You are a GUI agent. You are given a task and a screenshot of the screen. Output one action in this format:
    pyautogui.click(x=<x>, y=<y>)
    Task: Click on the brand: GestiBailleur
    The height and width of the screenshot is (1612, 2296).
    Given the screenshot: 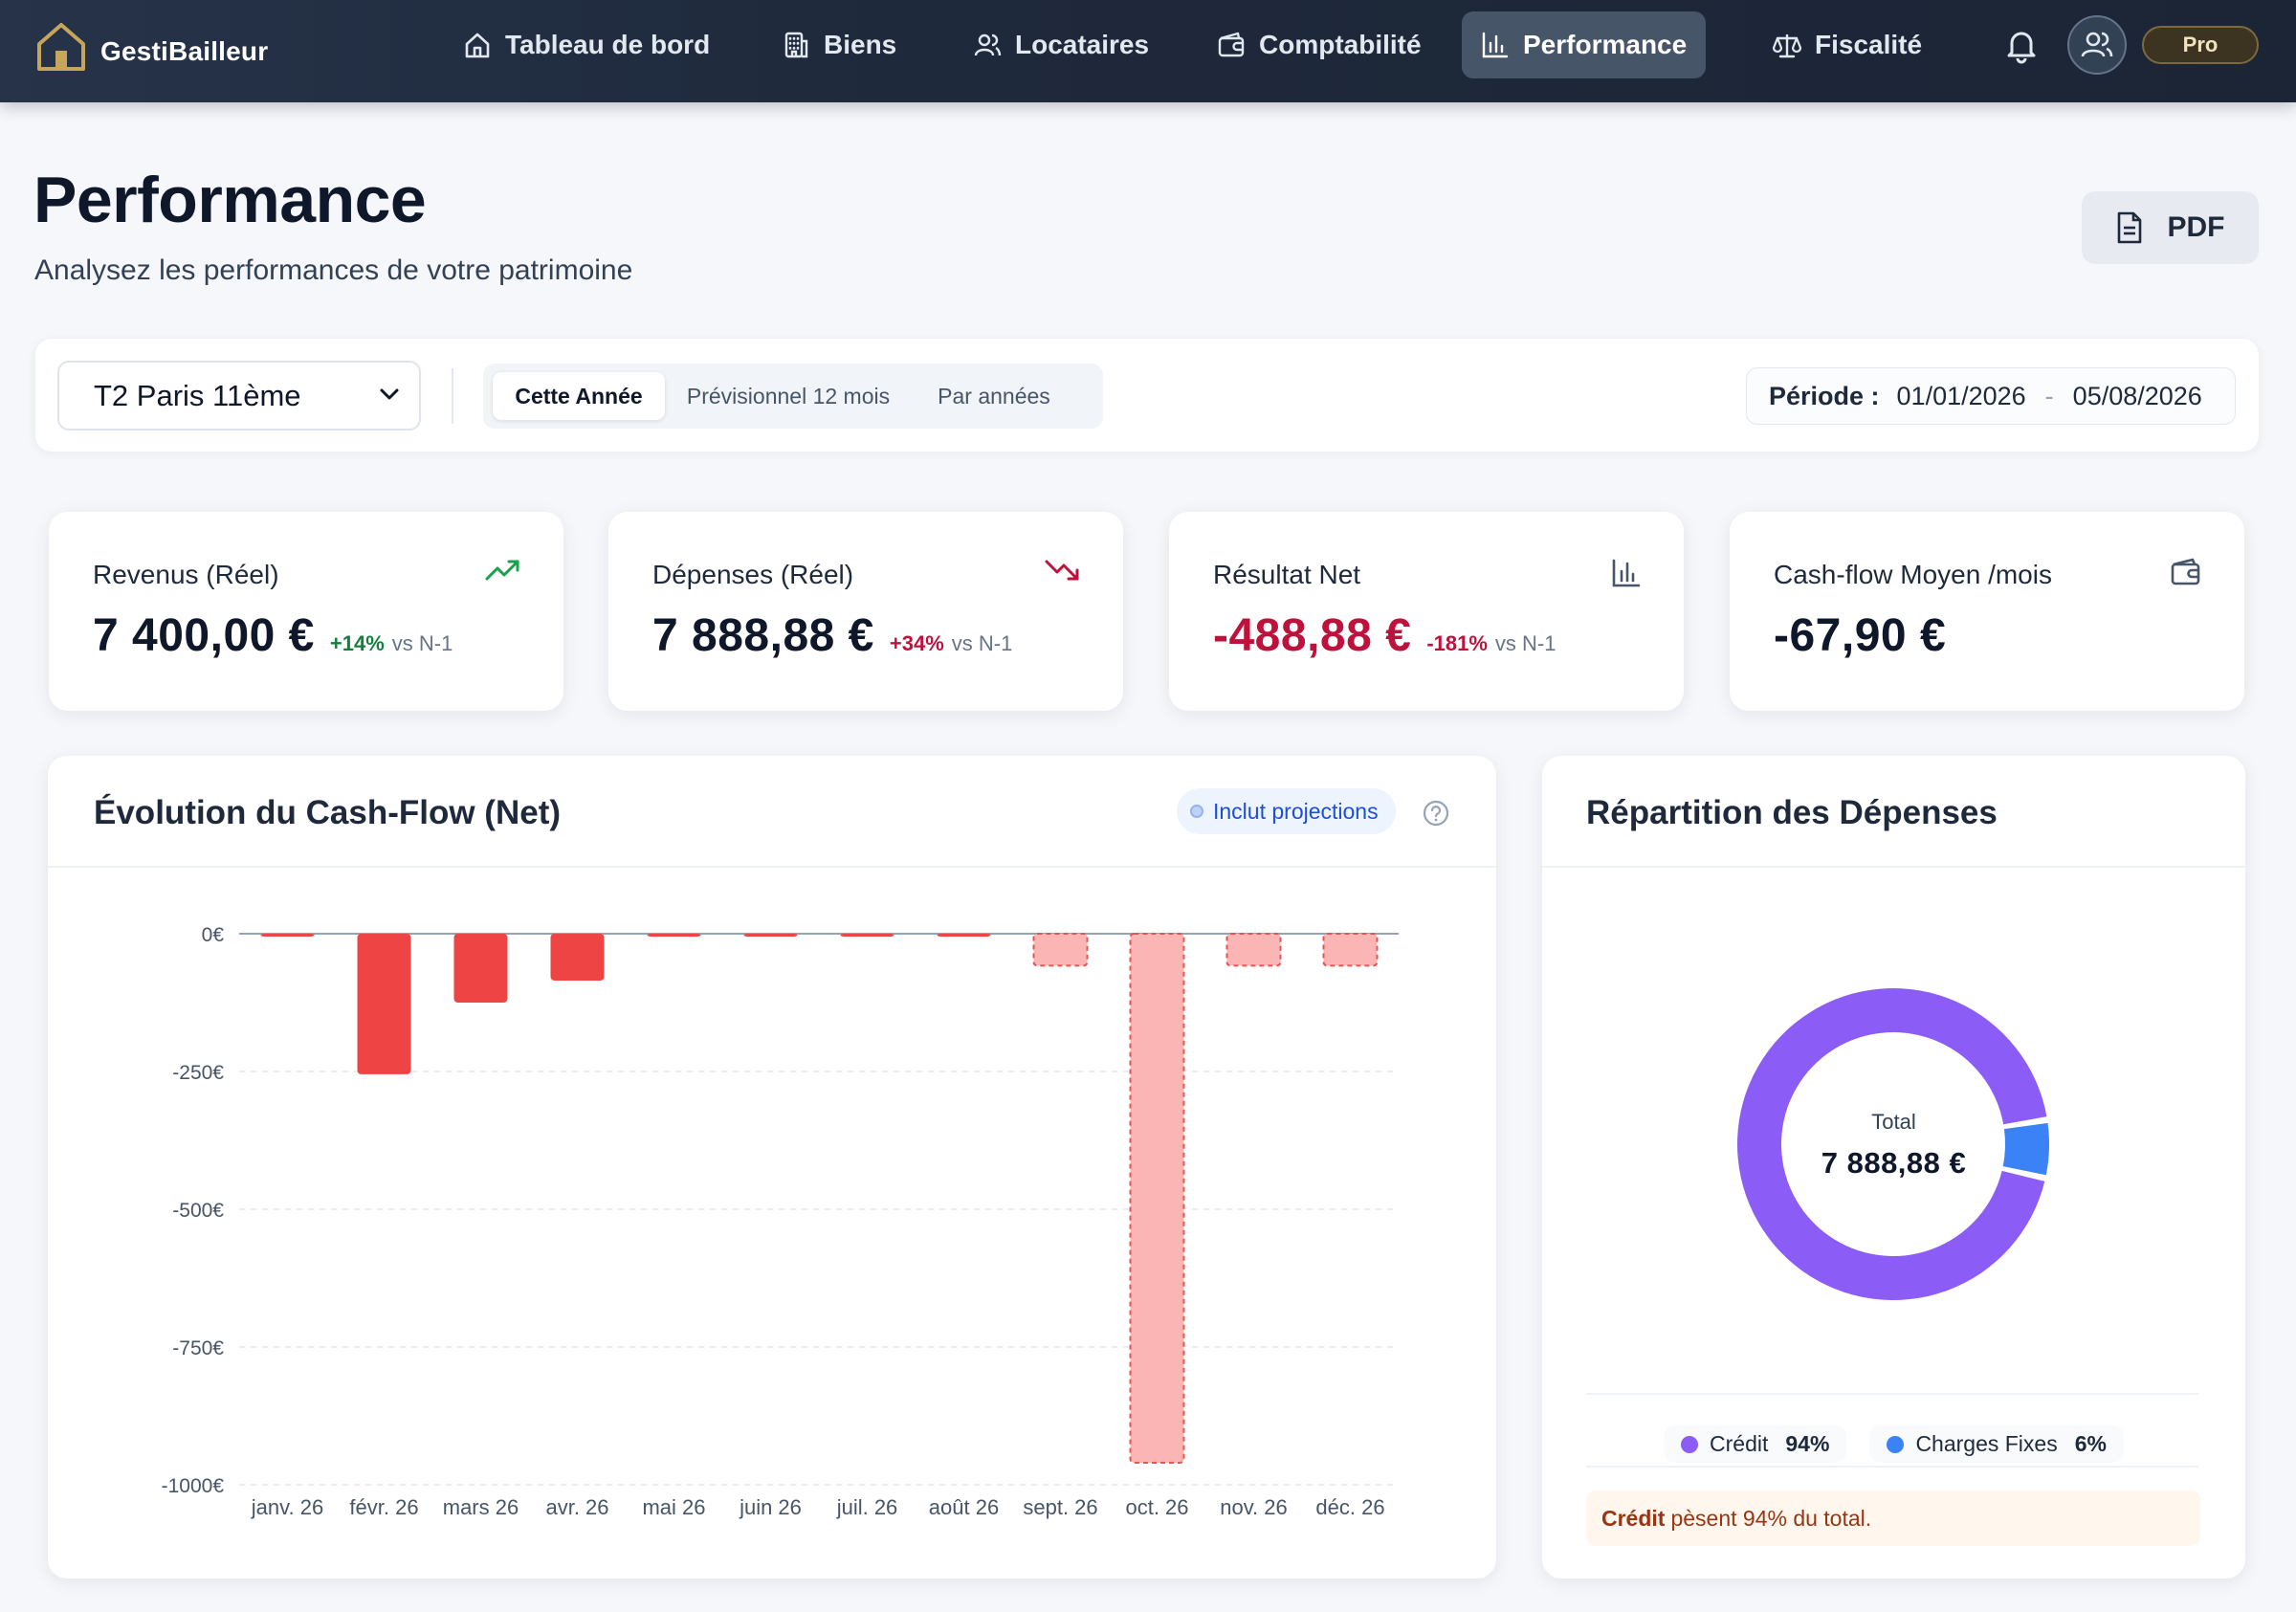 What is the action you would take?
    pyautogui.click(x=152, y=47)
    